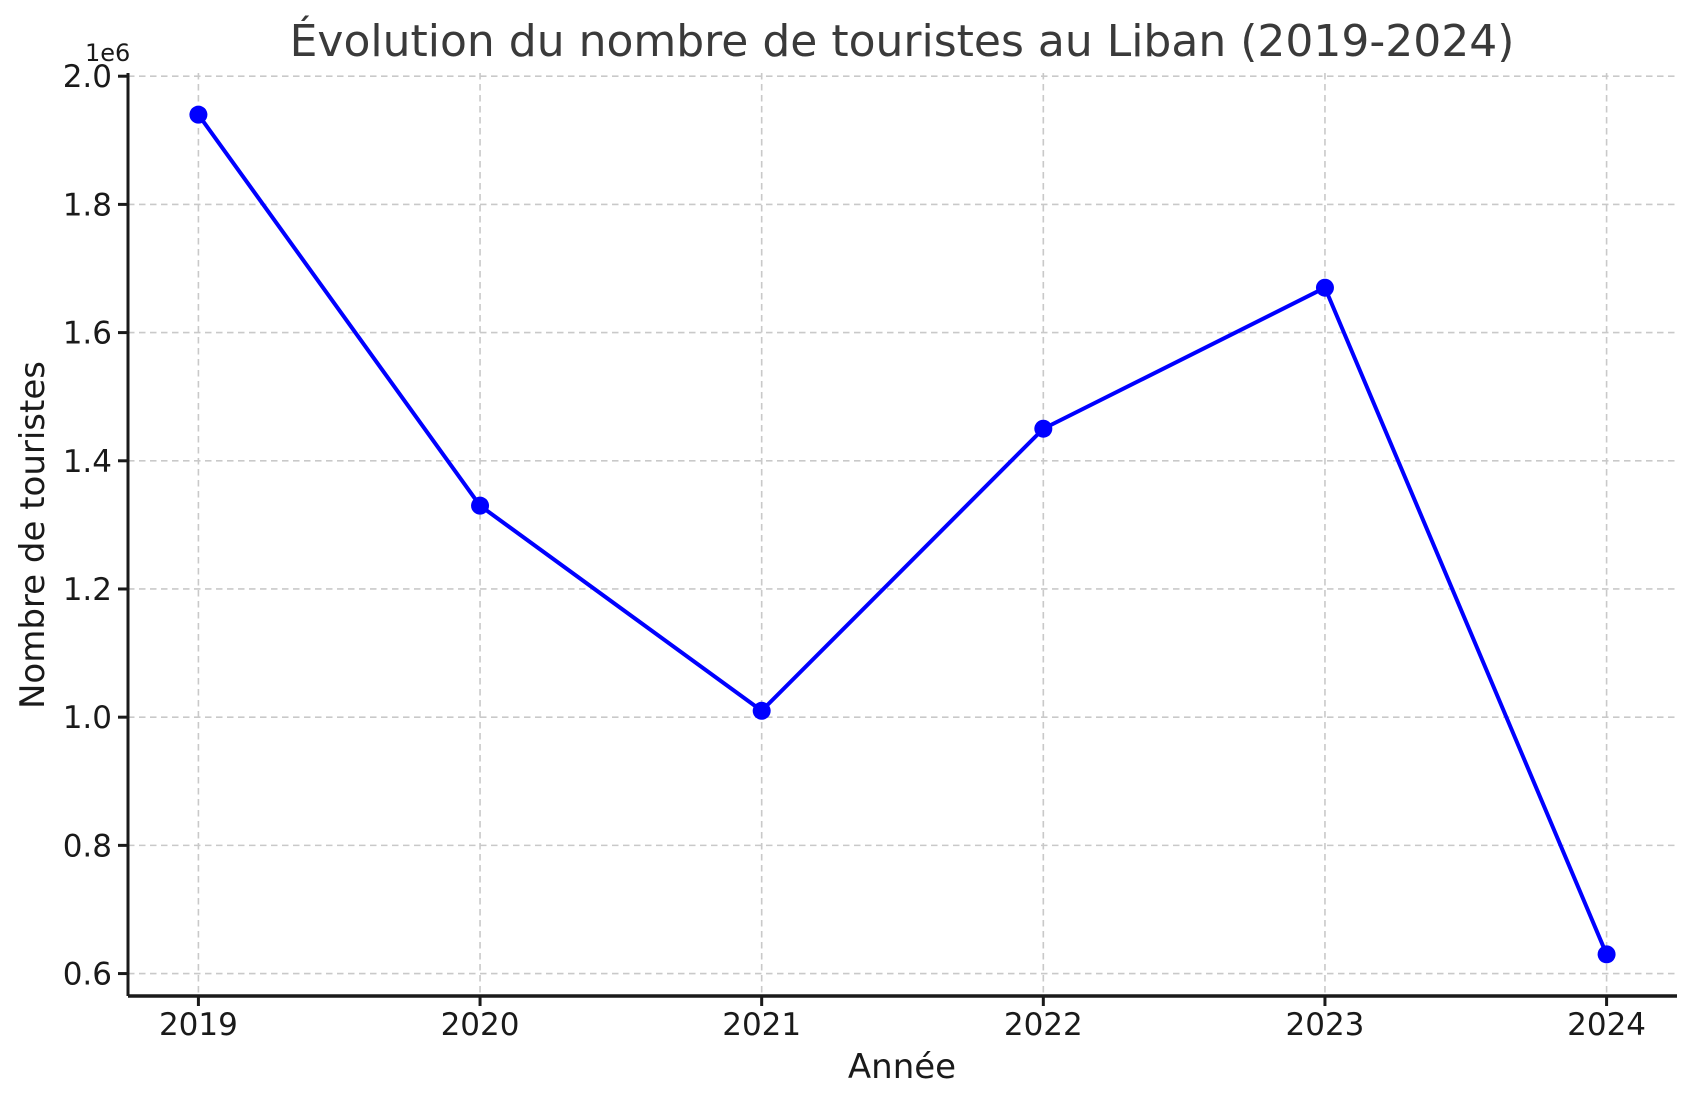 This screenshot has height=1105, width=1697. Describe the element at coordinates (1043, 1025) in the screenshot. I see `x-tick-label: 2022` at that location.